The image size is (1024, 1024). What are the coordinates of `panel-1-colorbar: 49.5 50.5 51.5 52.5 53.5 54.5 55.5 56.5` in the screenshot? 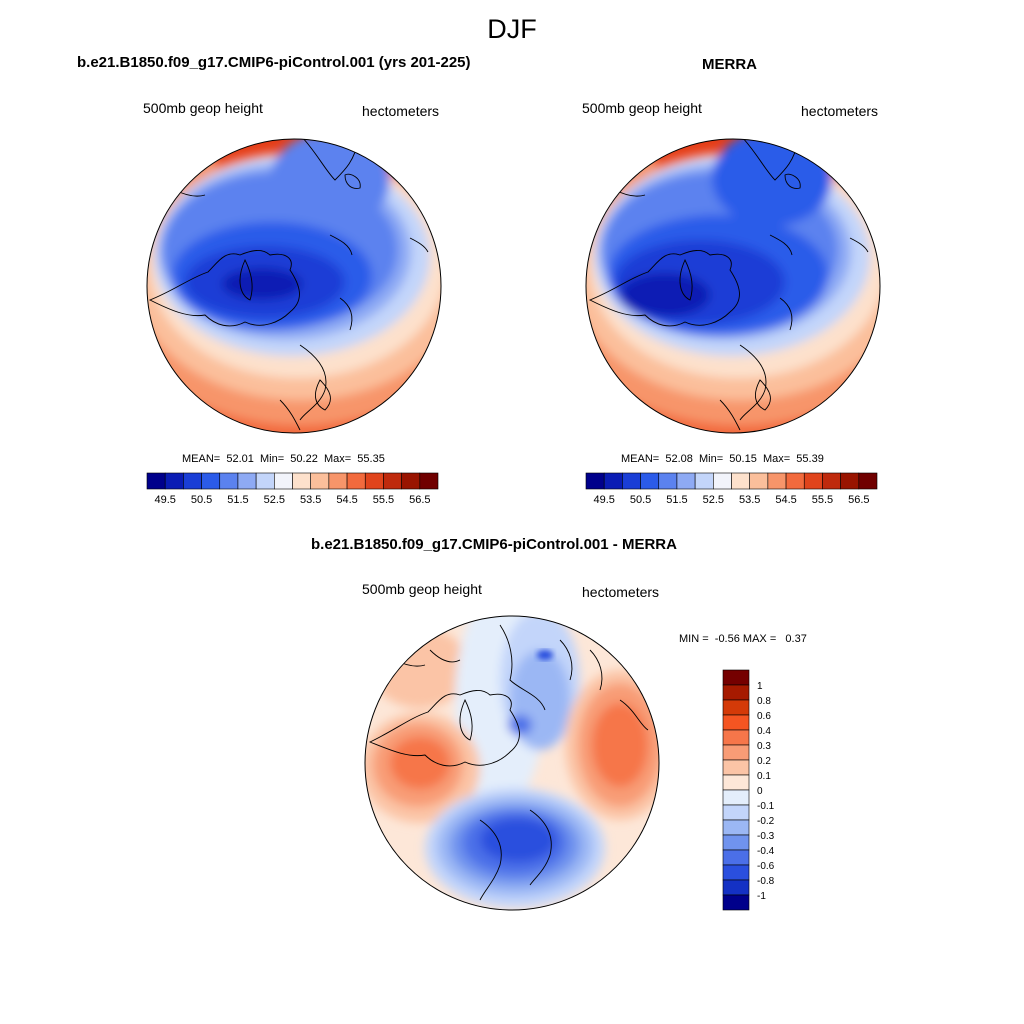 It's located at (292, 489).